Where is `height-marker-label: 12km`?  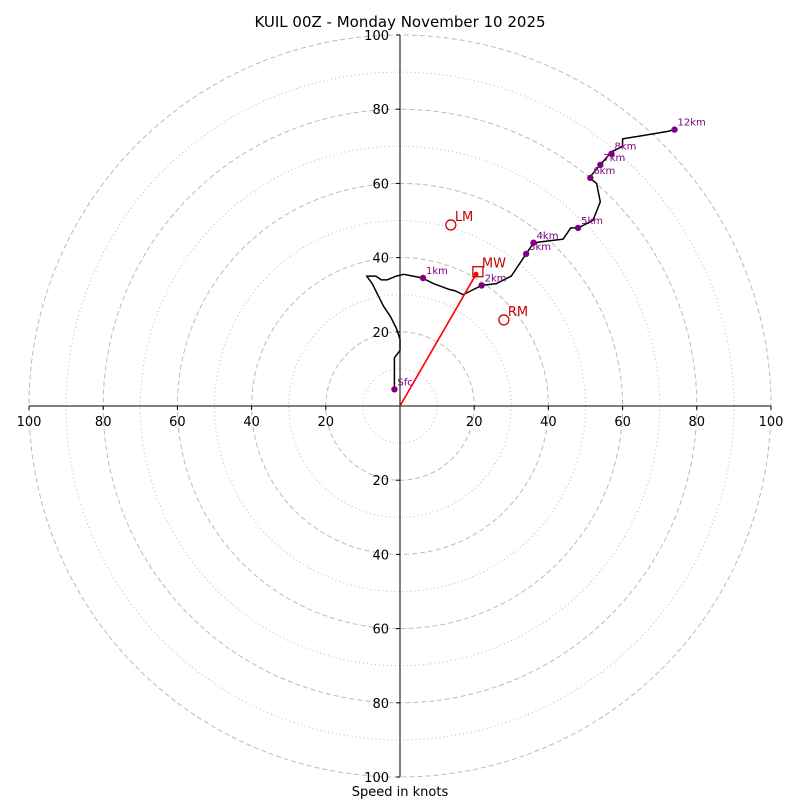
height-marker-label: 12km is located at coordinates (692, 123).